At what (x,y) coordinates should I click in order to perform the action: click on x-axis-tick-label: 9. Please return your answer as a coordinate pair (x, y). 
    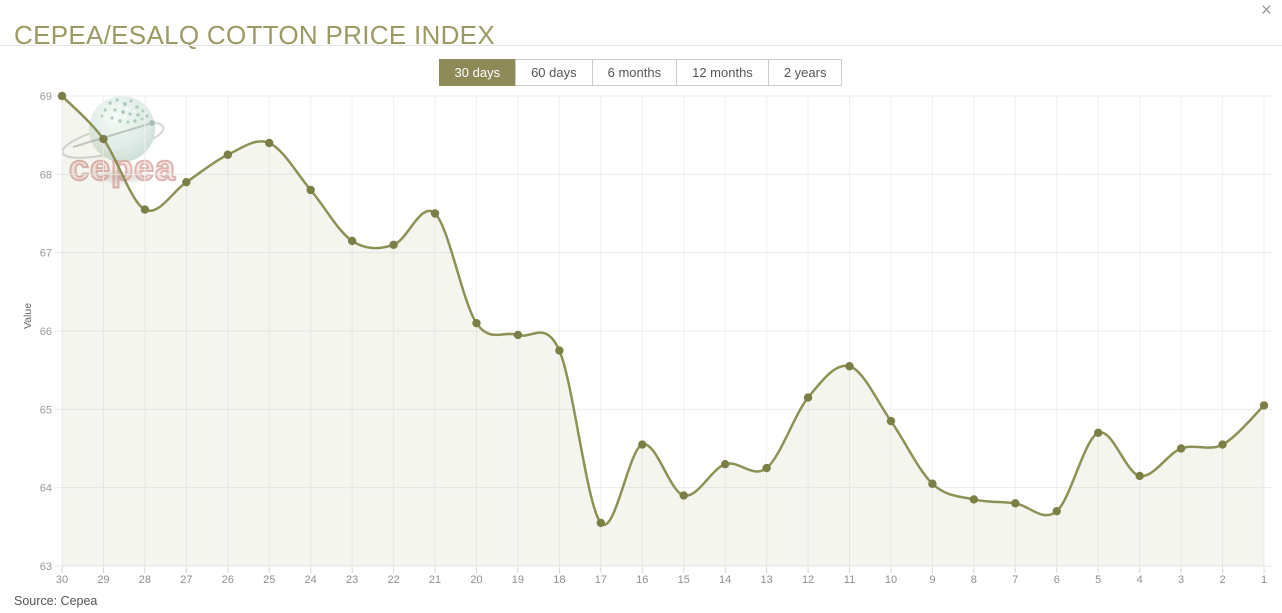
    Looking at the image, I should click on (932, 580).